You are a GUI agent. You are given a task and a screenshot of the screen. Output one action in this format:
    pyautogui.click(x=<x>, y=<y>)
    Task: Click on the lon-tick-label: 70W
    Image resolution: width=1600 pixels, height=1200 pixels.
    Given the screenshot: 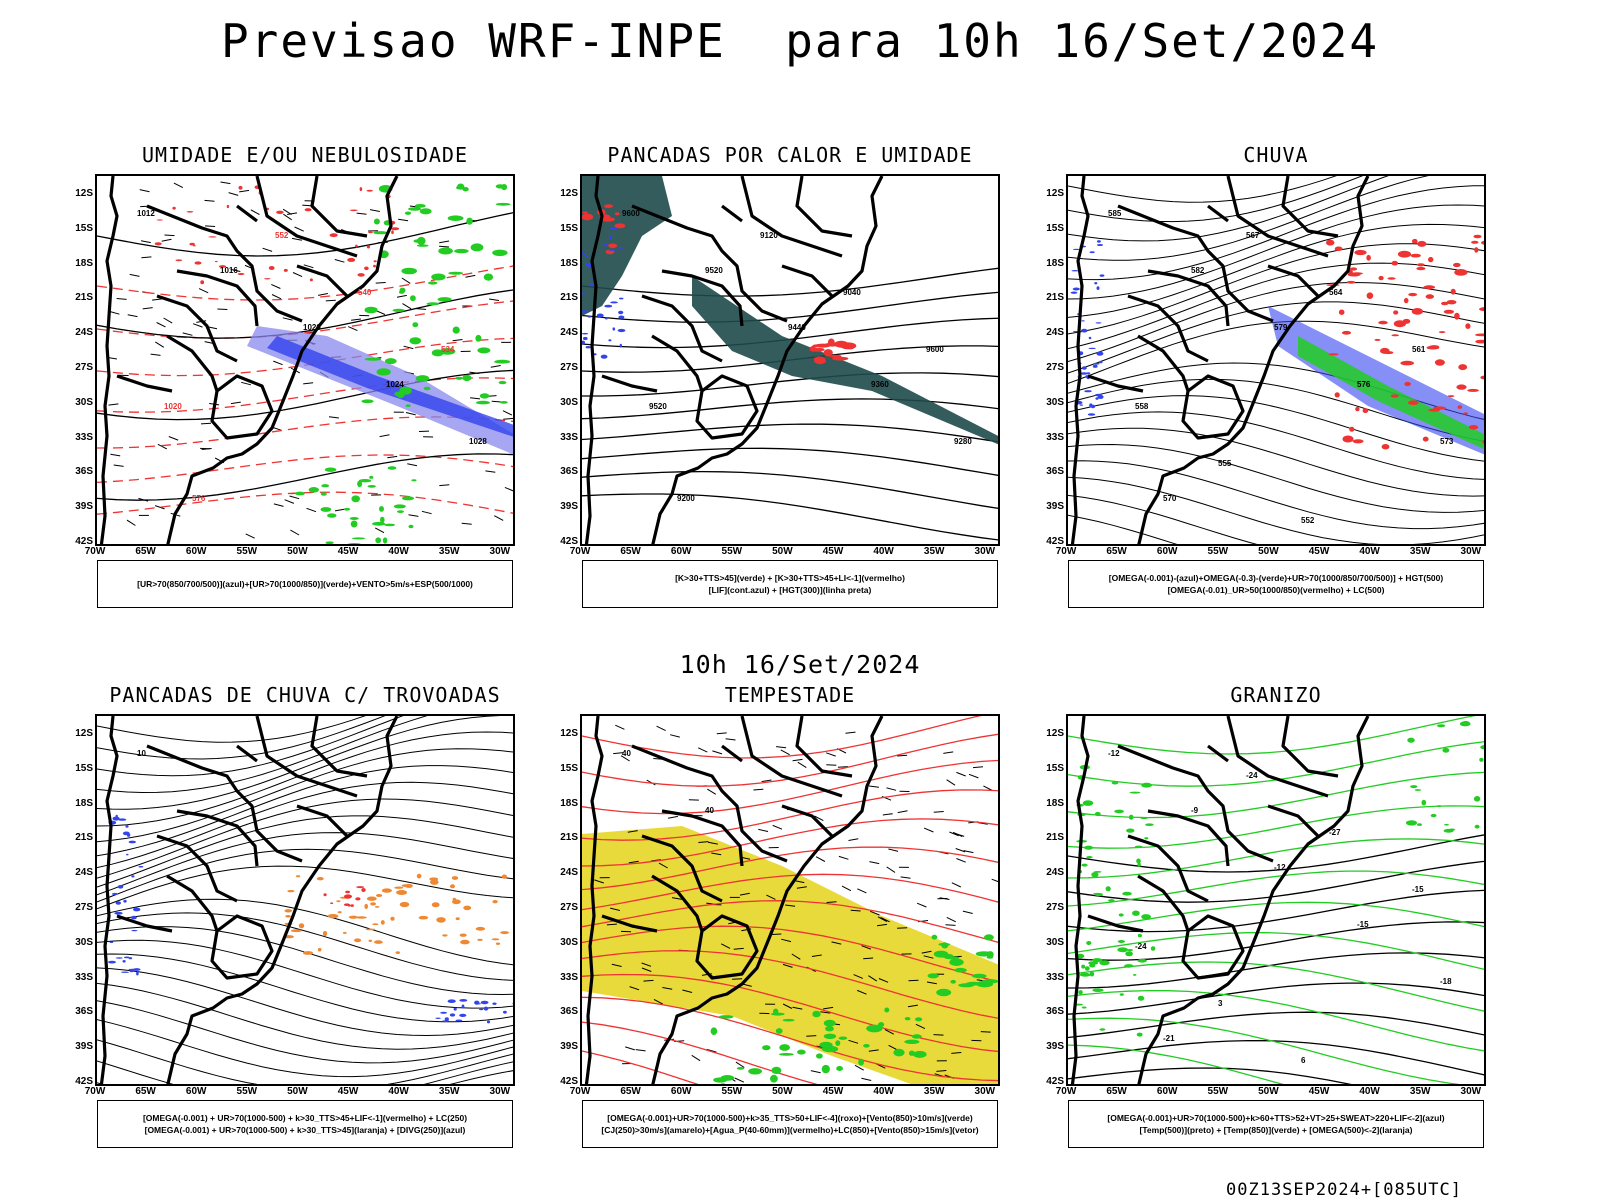 What is the action you would take?
    pyautogui.click(x=580, y=1091)
    